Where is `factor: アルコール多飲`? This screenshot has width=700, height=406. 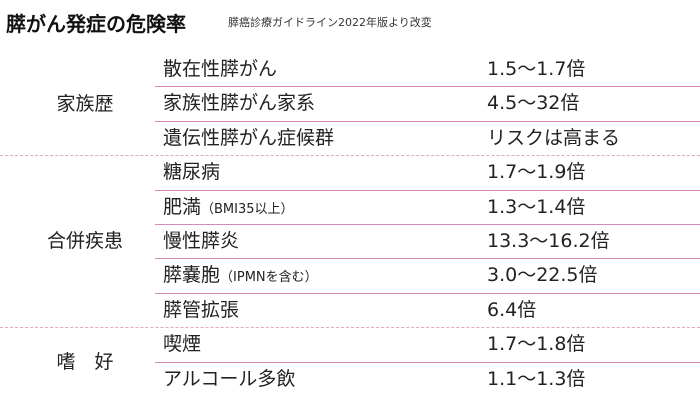 factor: アルコール多飲 is located at coordinates (229, 378).